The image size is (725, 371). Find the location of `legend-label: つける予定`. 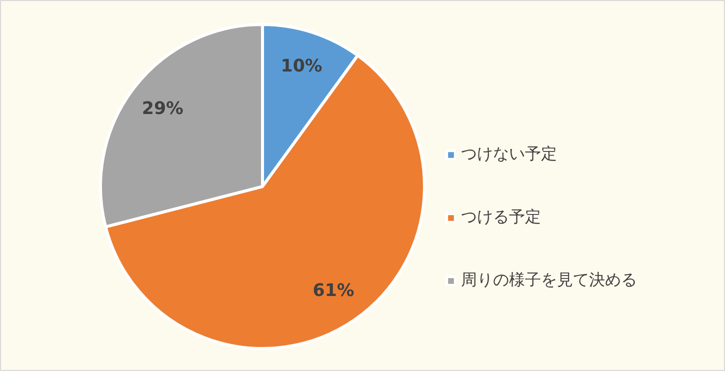

legend-label: つける予定 is located at coordinates (501, 217).